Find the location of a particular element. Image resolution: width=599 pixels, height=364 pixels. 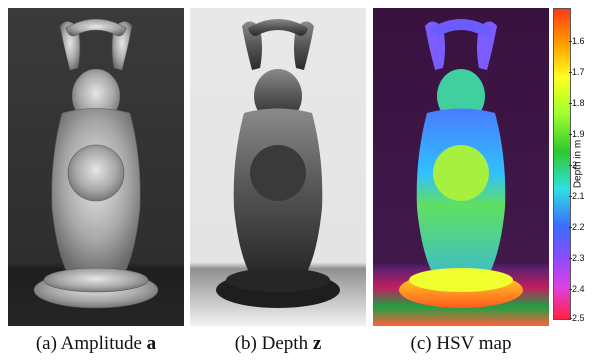

colorbar-tick: 2.2 is located at coordinates (577, 227).